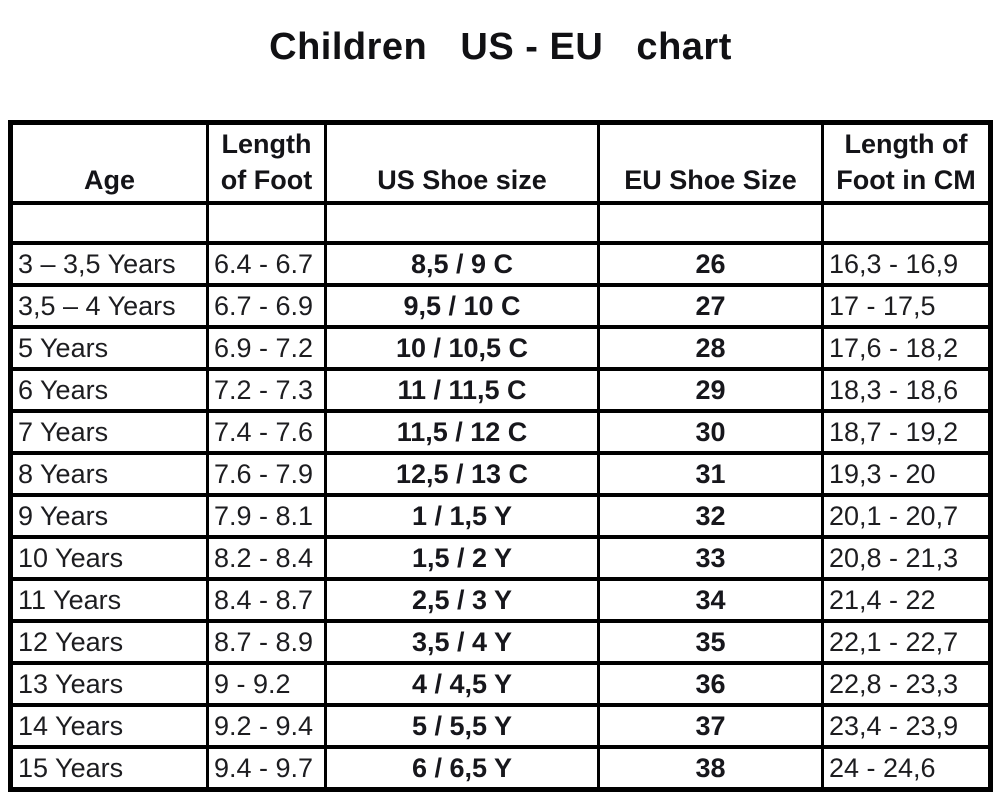  What do you see at coordinates (462, 684) in the screenshot?
I see `cell-us-size: 4 / 4,5 Y` at bounding box center [462, 684].